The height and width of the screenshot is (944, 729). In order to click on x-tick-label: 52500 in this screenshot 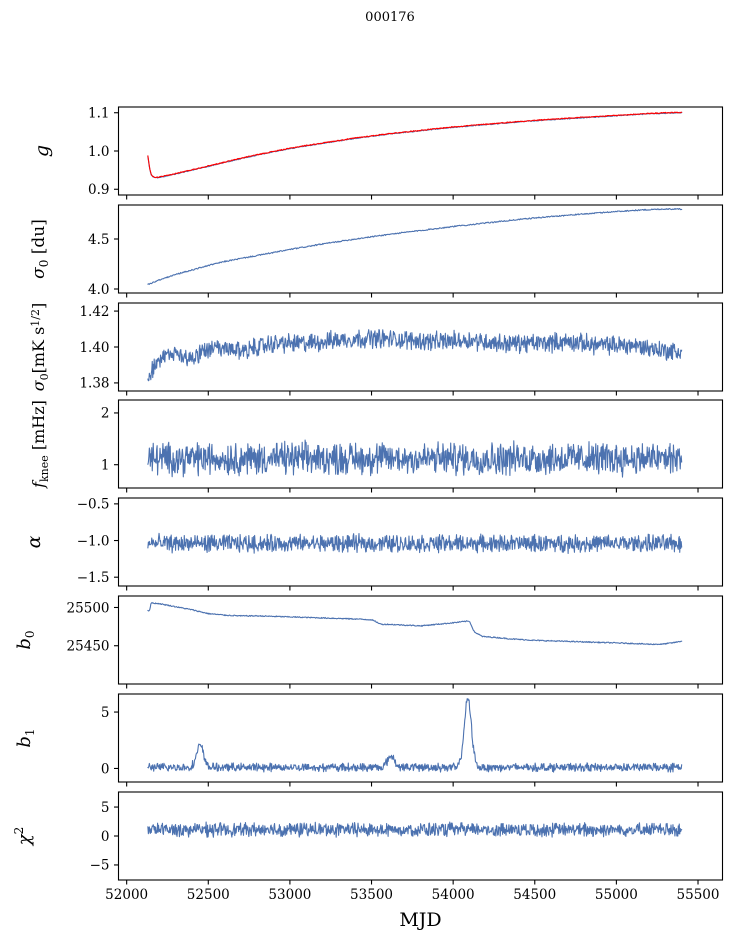, I will do `click(208, 895)`.